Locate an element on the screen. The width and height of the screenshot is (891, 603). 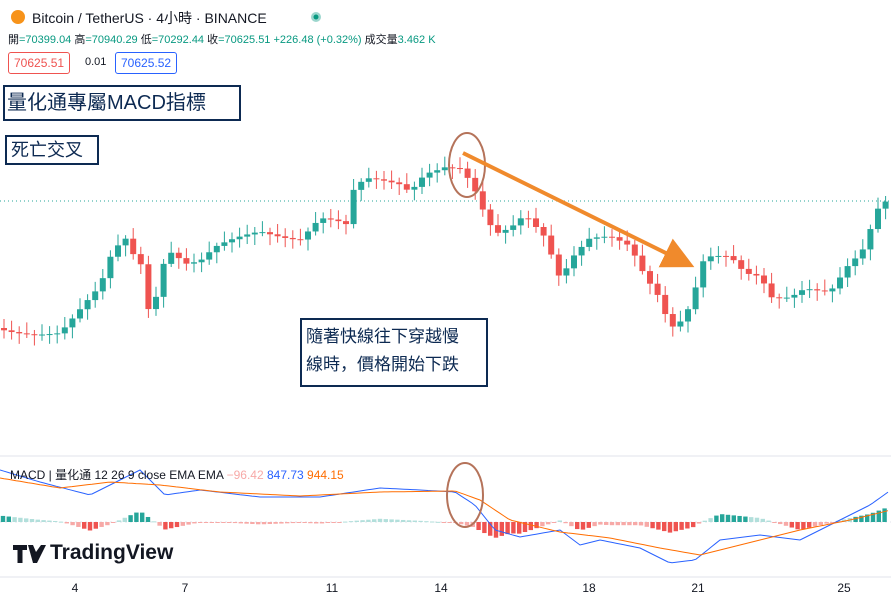
status-dot is located at coordinates (316, 17).